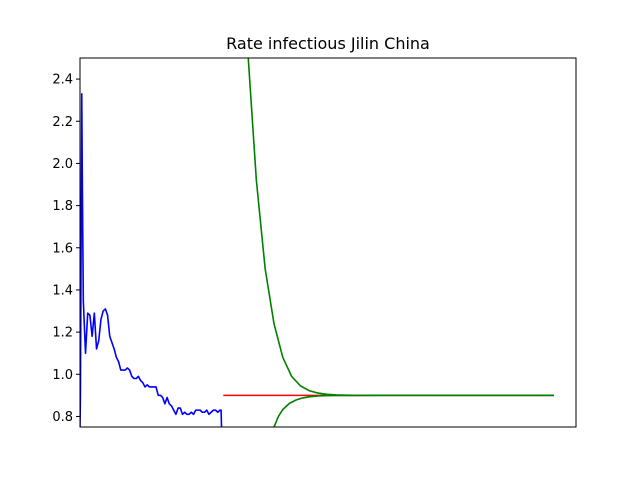 This screenshot has width=640, height=480. What do you see at coordinates (62, 417) in the screenshot?
I see `y-tick-label: 0.8` at bounding box center [62, 417].